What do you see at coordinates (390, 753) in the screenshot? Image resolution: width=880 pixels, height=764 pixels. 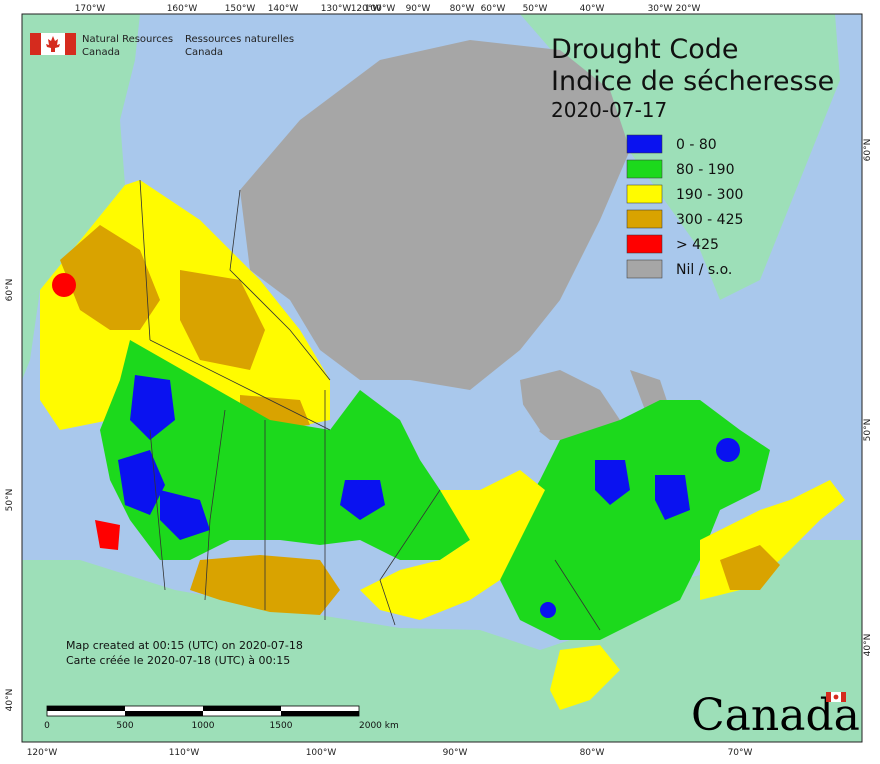 I see `graticule-bottom-labels: 120°W 110°W 100°W 90°W 80°W 70°W` at bounding box center [390, 753].